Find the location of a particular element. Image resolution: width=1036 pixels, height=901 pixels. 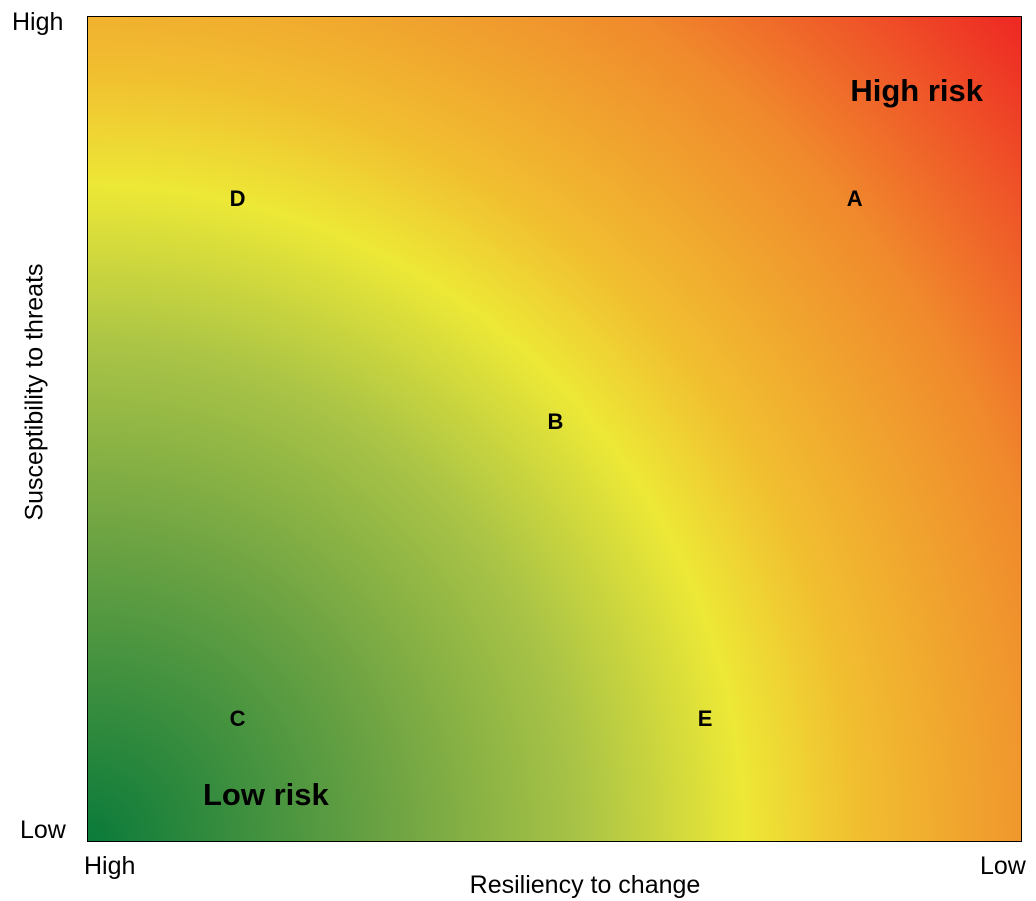

point-label-c: C is located at coordinates (237, 719).